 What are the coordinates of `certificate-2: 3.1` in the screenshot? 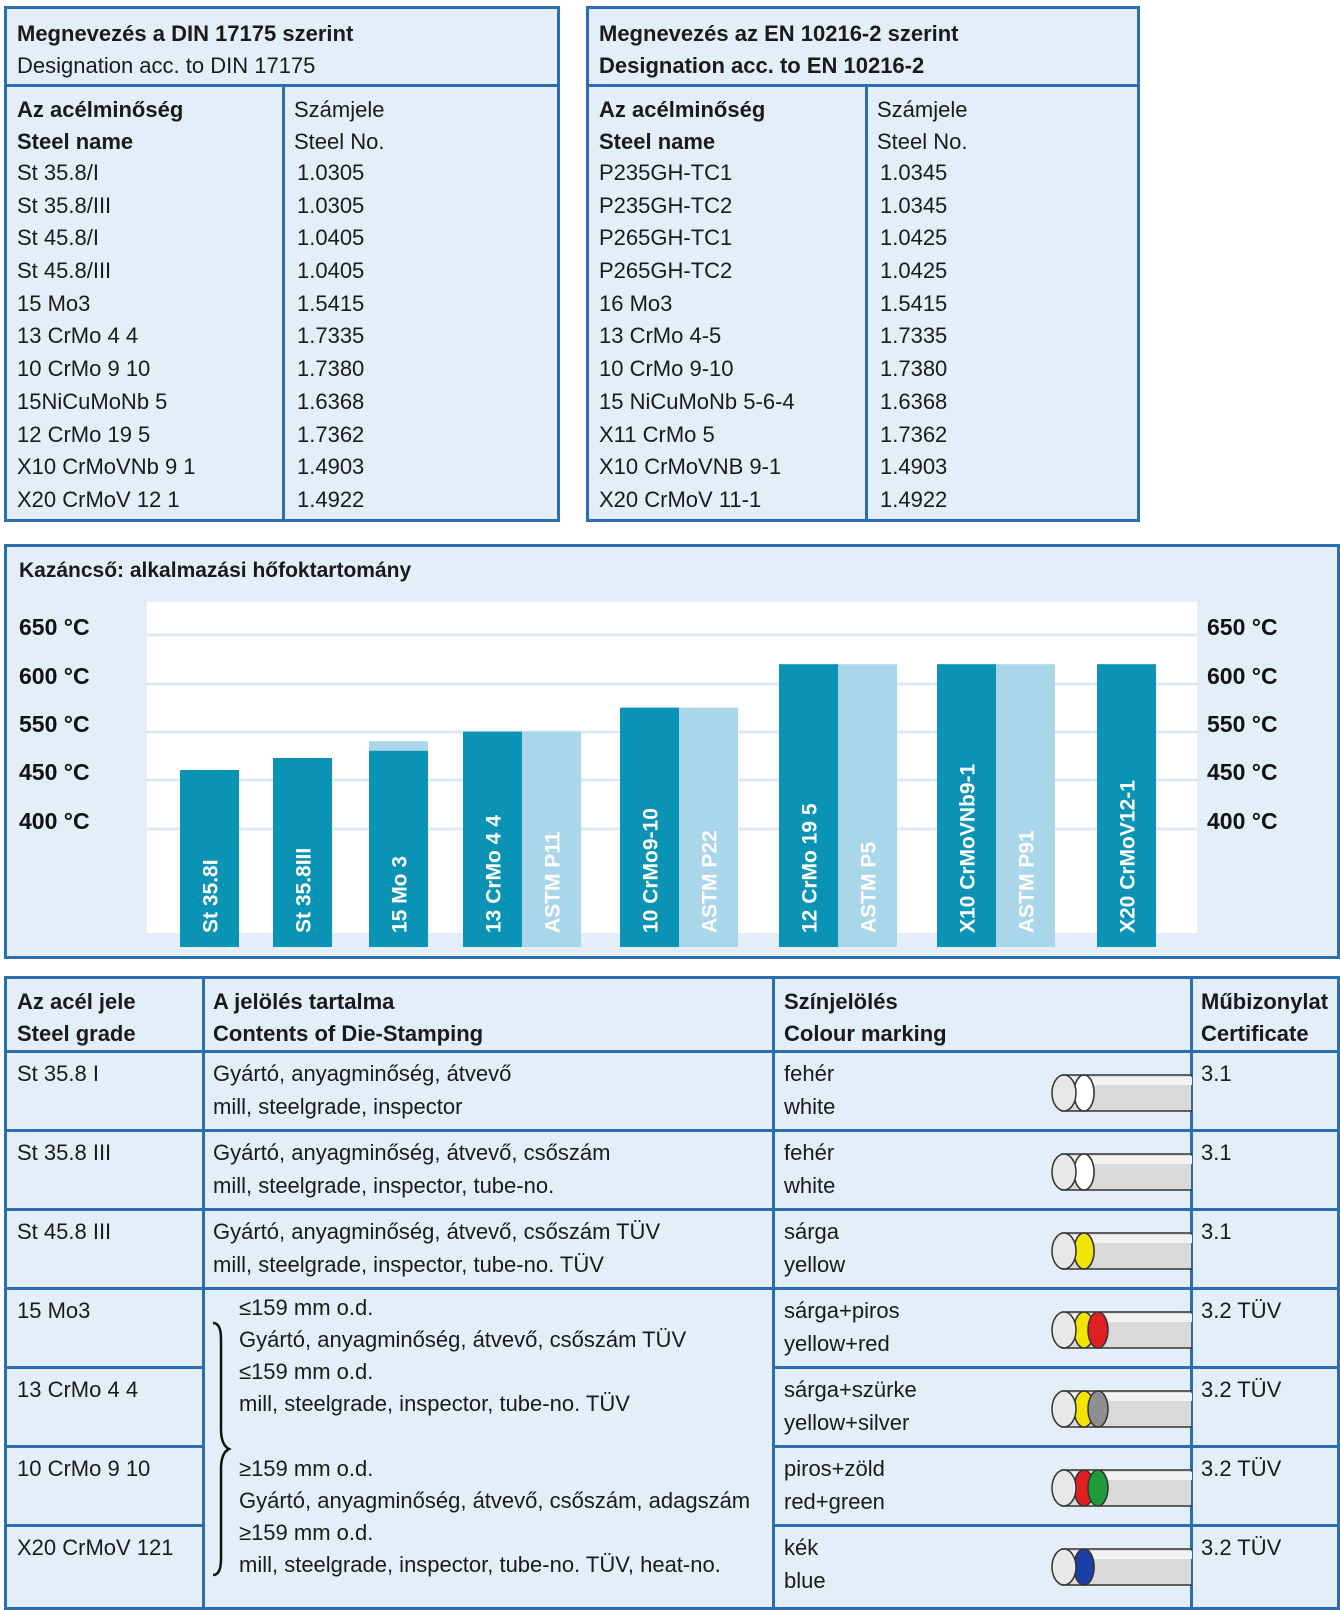 It's located at (1216, 1152).